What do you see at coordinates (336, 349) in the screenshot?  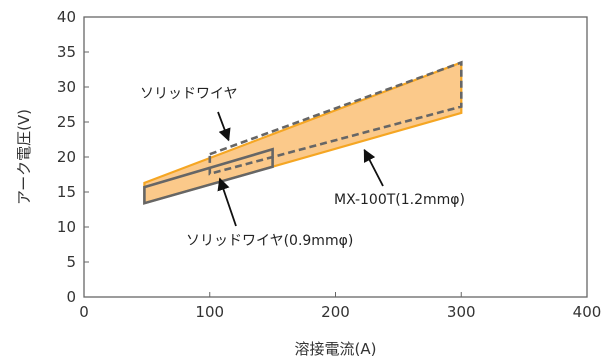 I see `x-axis-title: 溶接電流(A)` at bounding box center [336, 349].